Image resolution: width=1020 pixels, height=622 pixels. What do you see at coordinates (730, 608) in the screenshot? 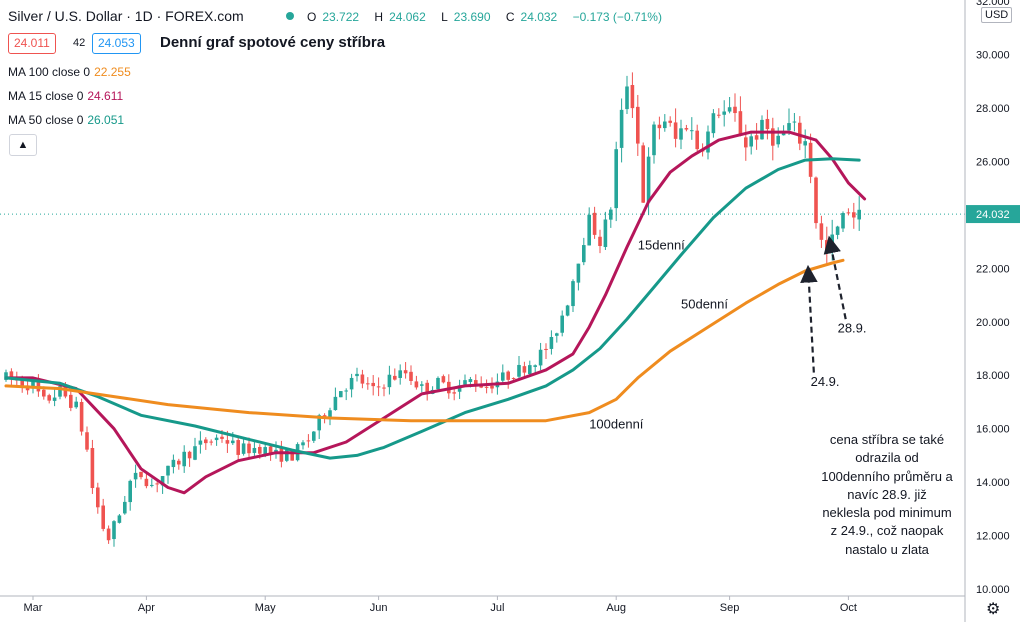
I see `time-tick-label: Sep` at bounding box center [730, 608].